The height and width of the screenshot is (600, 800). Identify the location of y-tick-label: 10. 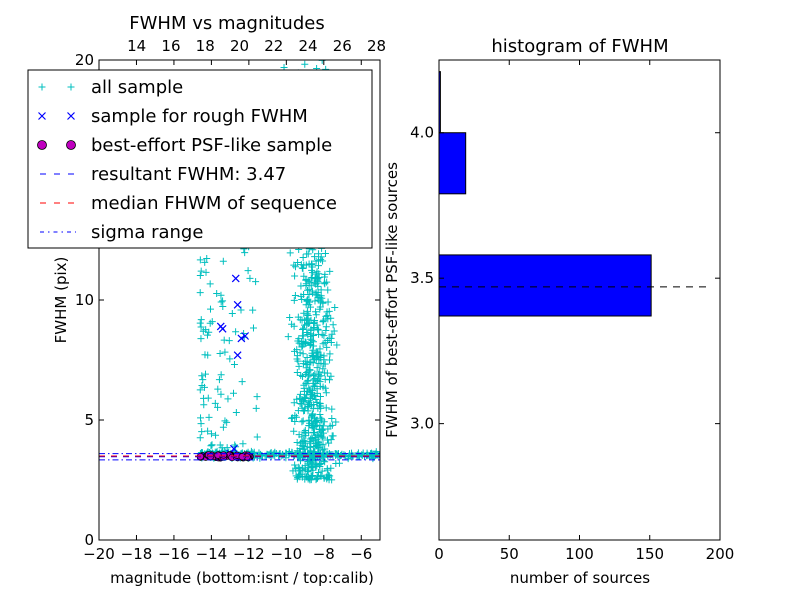
(84, 300).